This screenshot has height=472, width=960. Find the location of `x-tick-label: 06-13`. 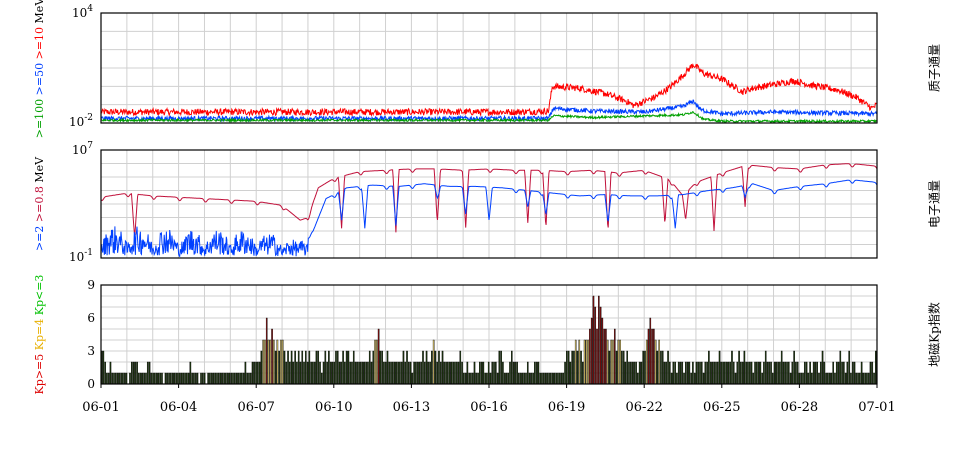

x-tick-label: 06-13 is located at coordinates (411, 407).